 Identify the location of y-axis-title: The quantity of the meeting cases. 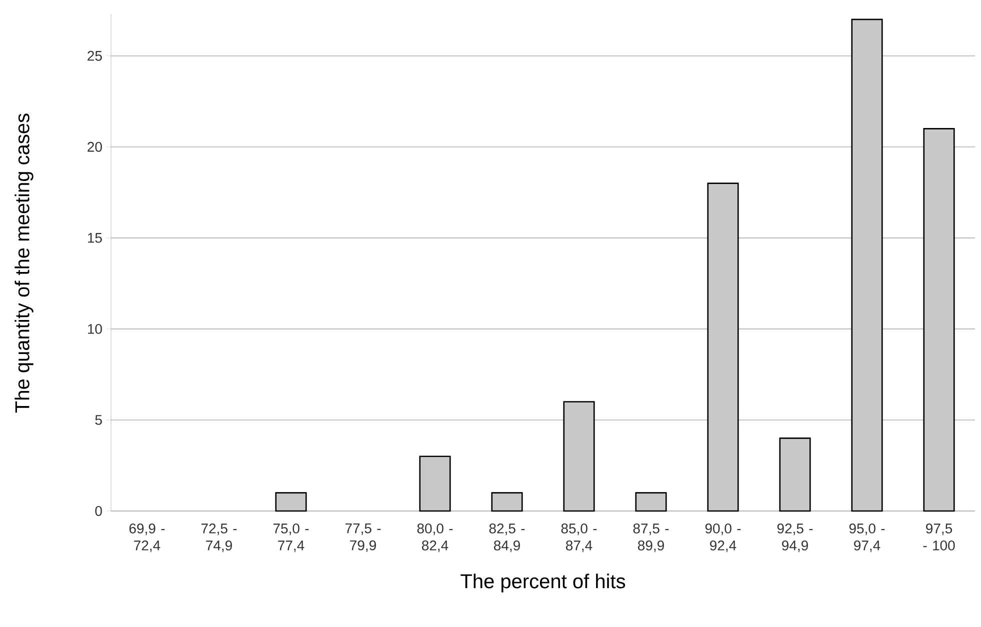
(24, 263).